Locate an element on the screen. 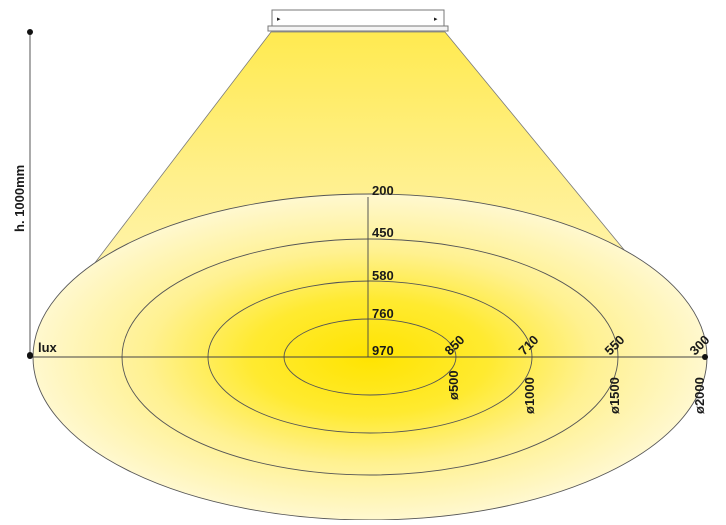 Image resolution: width=726 pixels, height=525 pixels. center-lux-label: 970 is located at coordinates (383, 350).